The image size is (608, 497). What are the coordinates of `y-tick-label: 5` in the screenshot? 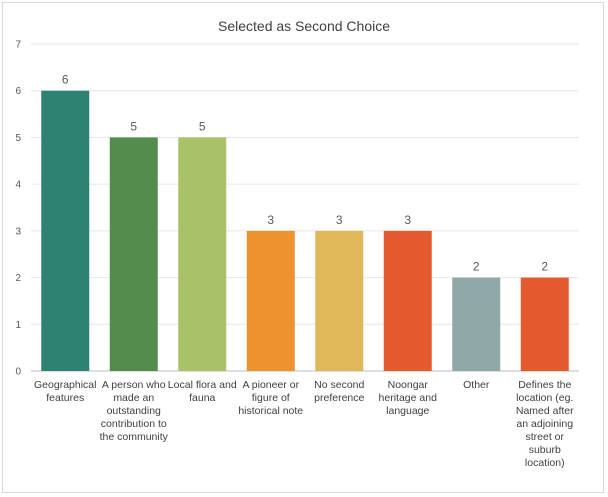 It's located at (18, 138).